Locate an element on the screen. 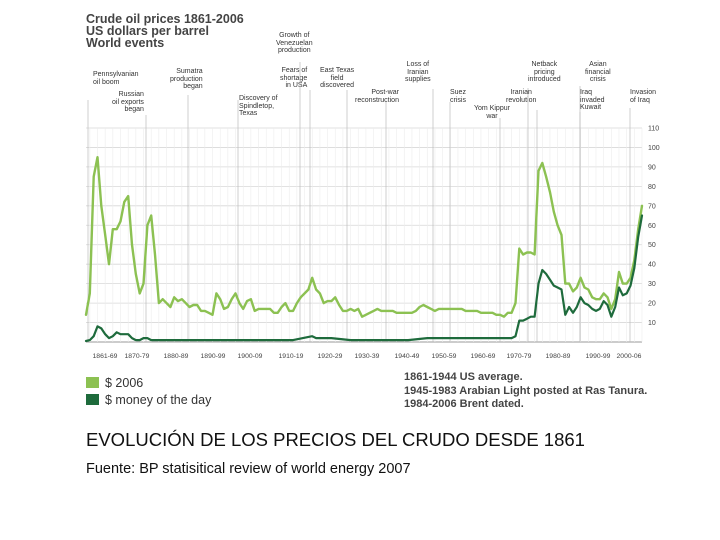 This screenshot has width=720, height=540. y-axis-ticks: 10 20 30 40 50 60 70 80 90 100 110 is located at coordinates (654, 227).